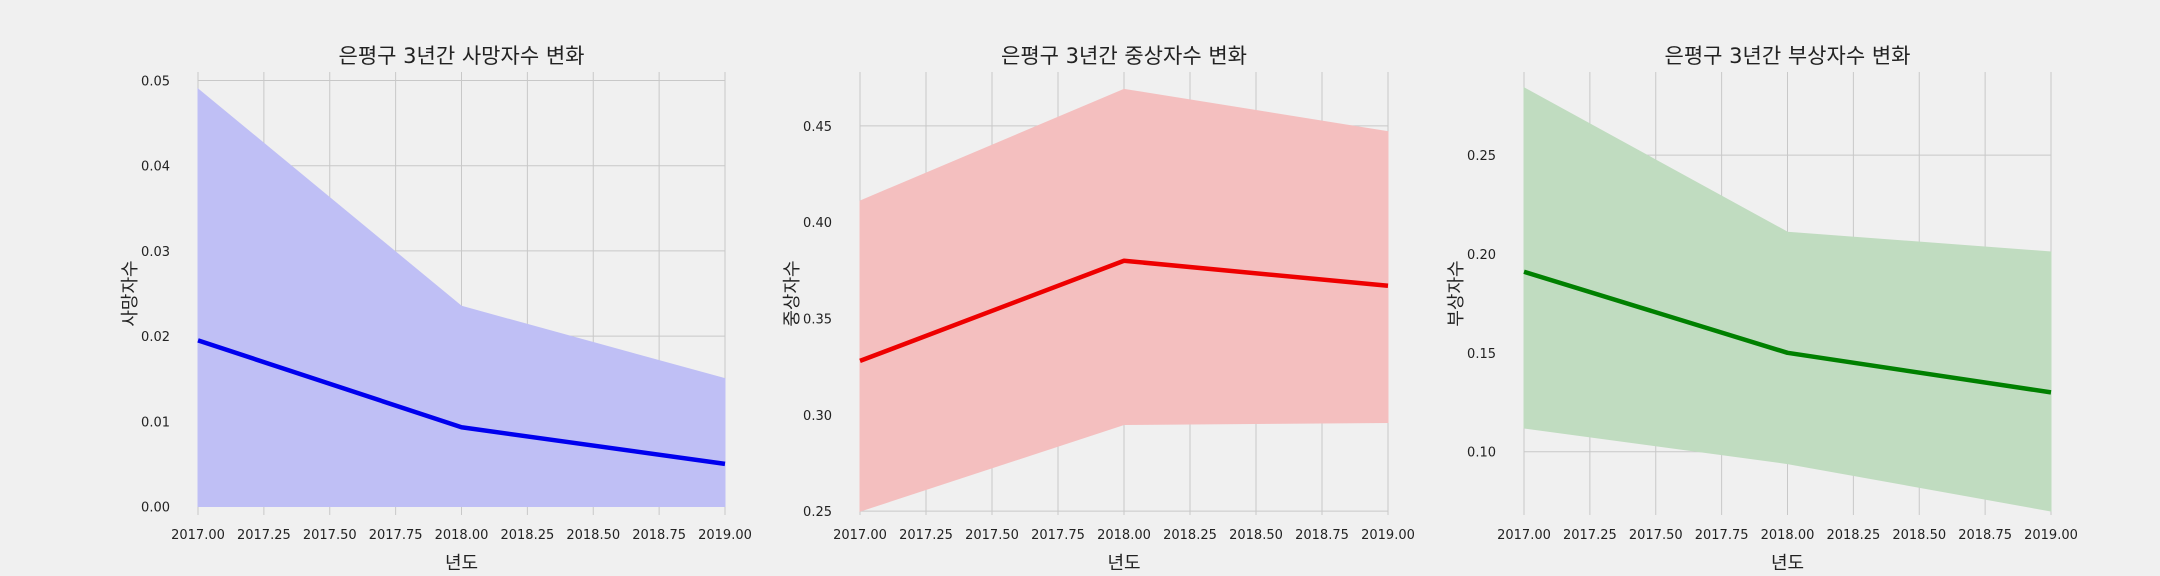  Describe the element at coordinates (817, 416) in the screenshot. I see `y-tick-label: 0.30` at that location.